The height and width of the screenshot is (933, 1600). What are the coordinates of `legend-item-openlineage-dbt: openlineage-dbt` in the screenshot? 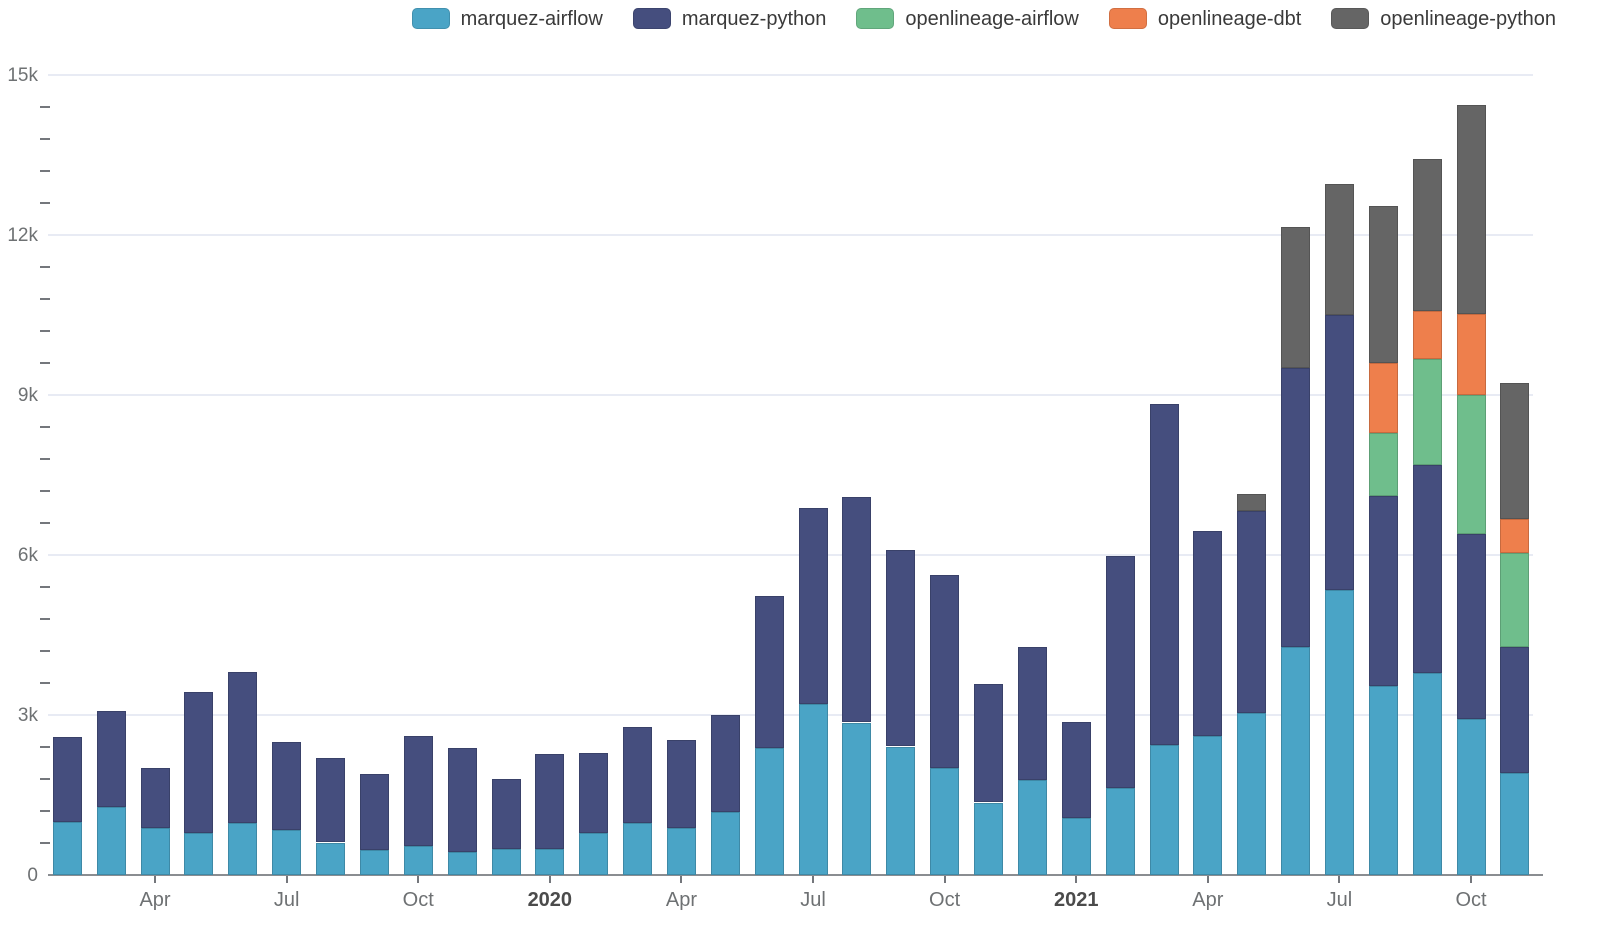 It's located at (1204, 18).